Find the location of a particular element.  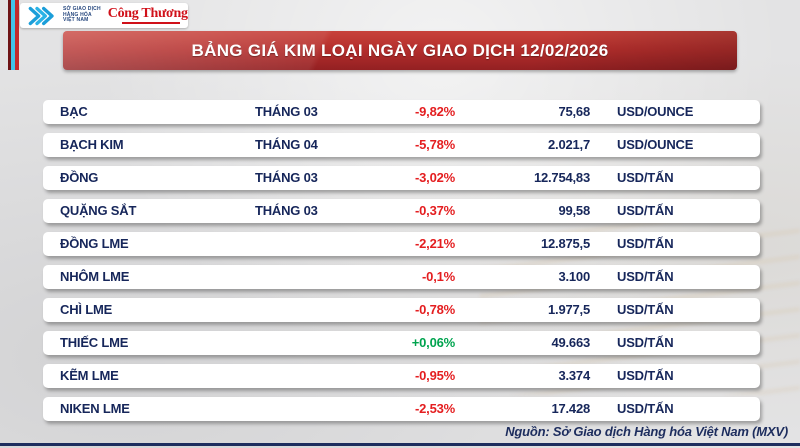

metal-name: BẠCH KIM is located at coordinates (92, 144).